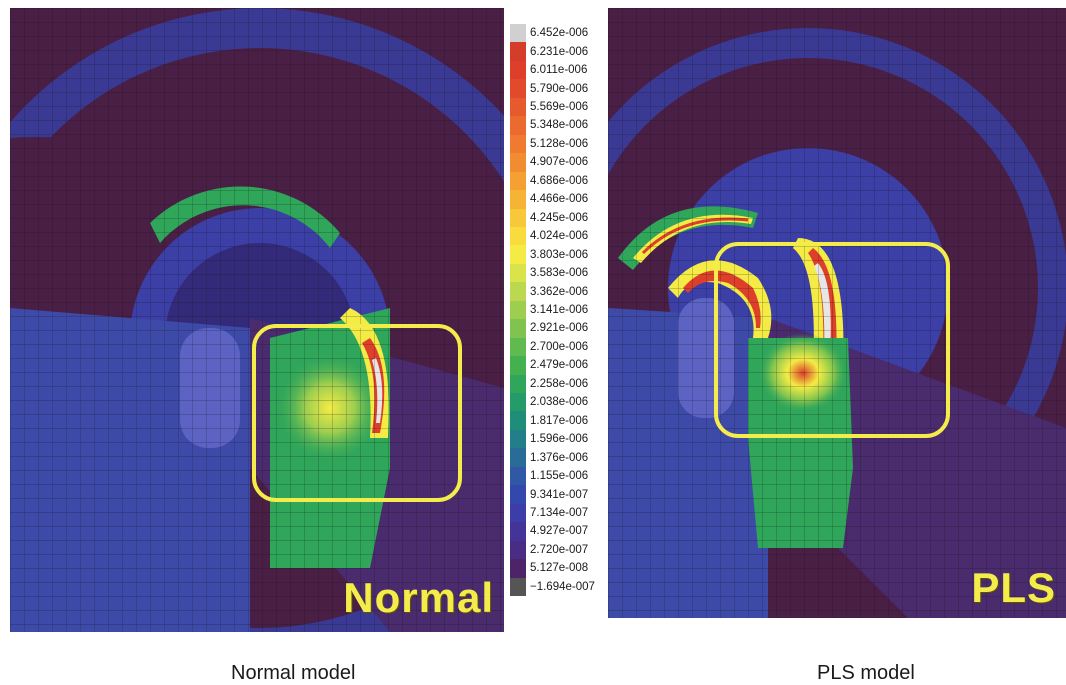  Describe the element at coordinates (559, 383) in the screenshot. I see `color-scale-tick-label: 2.258e-006` at that location.